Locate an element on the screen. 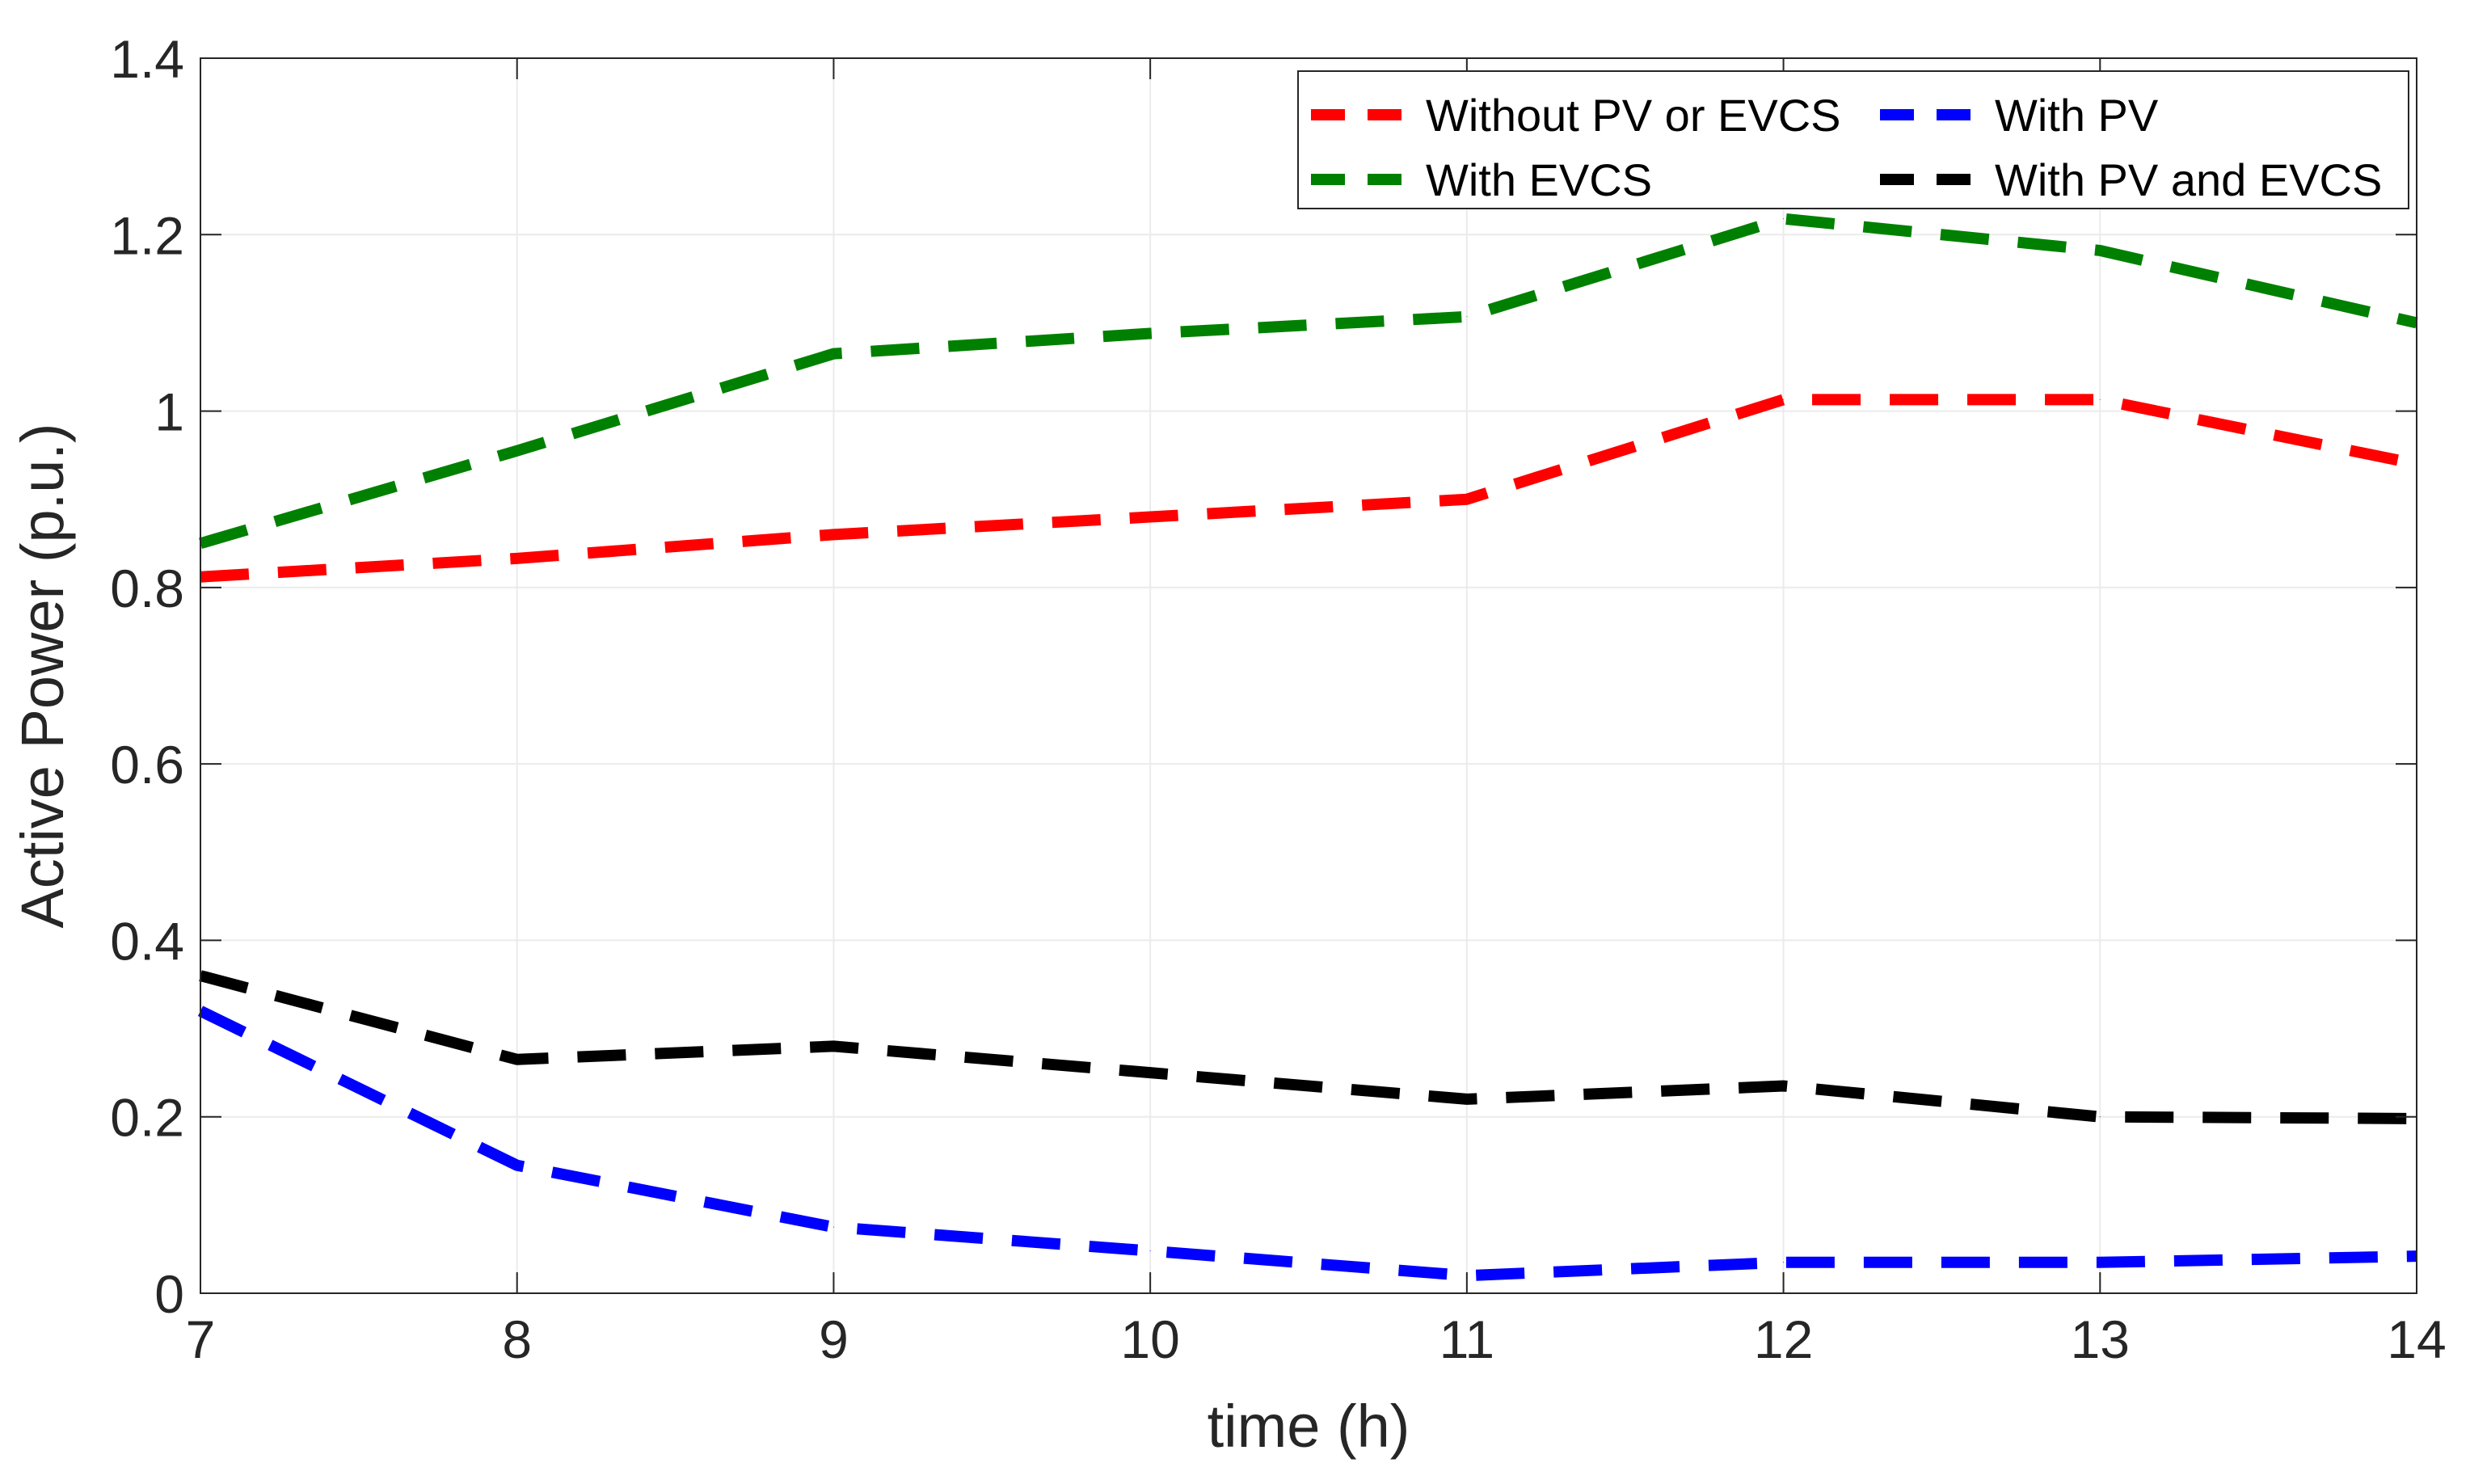 This screenshot has height=1484, width=2470. x-tick-label: 10 is located at coordinates (1149, 1339).